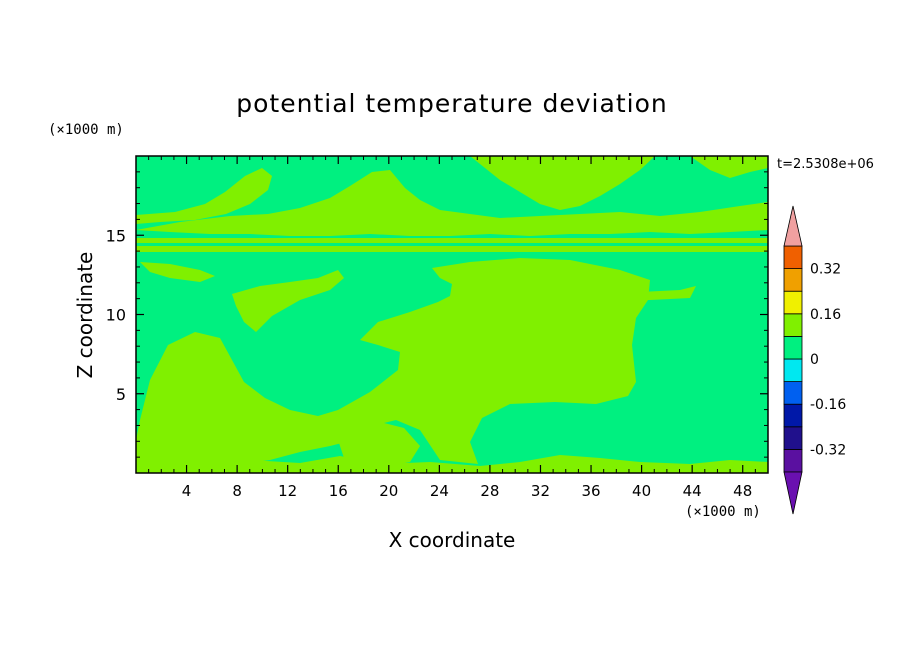 Image resolution: width=904 pixels, height=654 pixels. Describe the element at coordinates (793, 226) in the screenshot. I see `colorbar-over-arrow` at that location.